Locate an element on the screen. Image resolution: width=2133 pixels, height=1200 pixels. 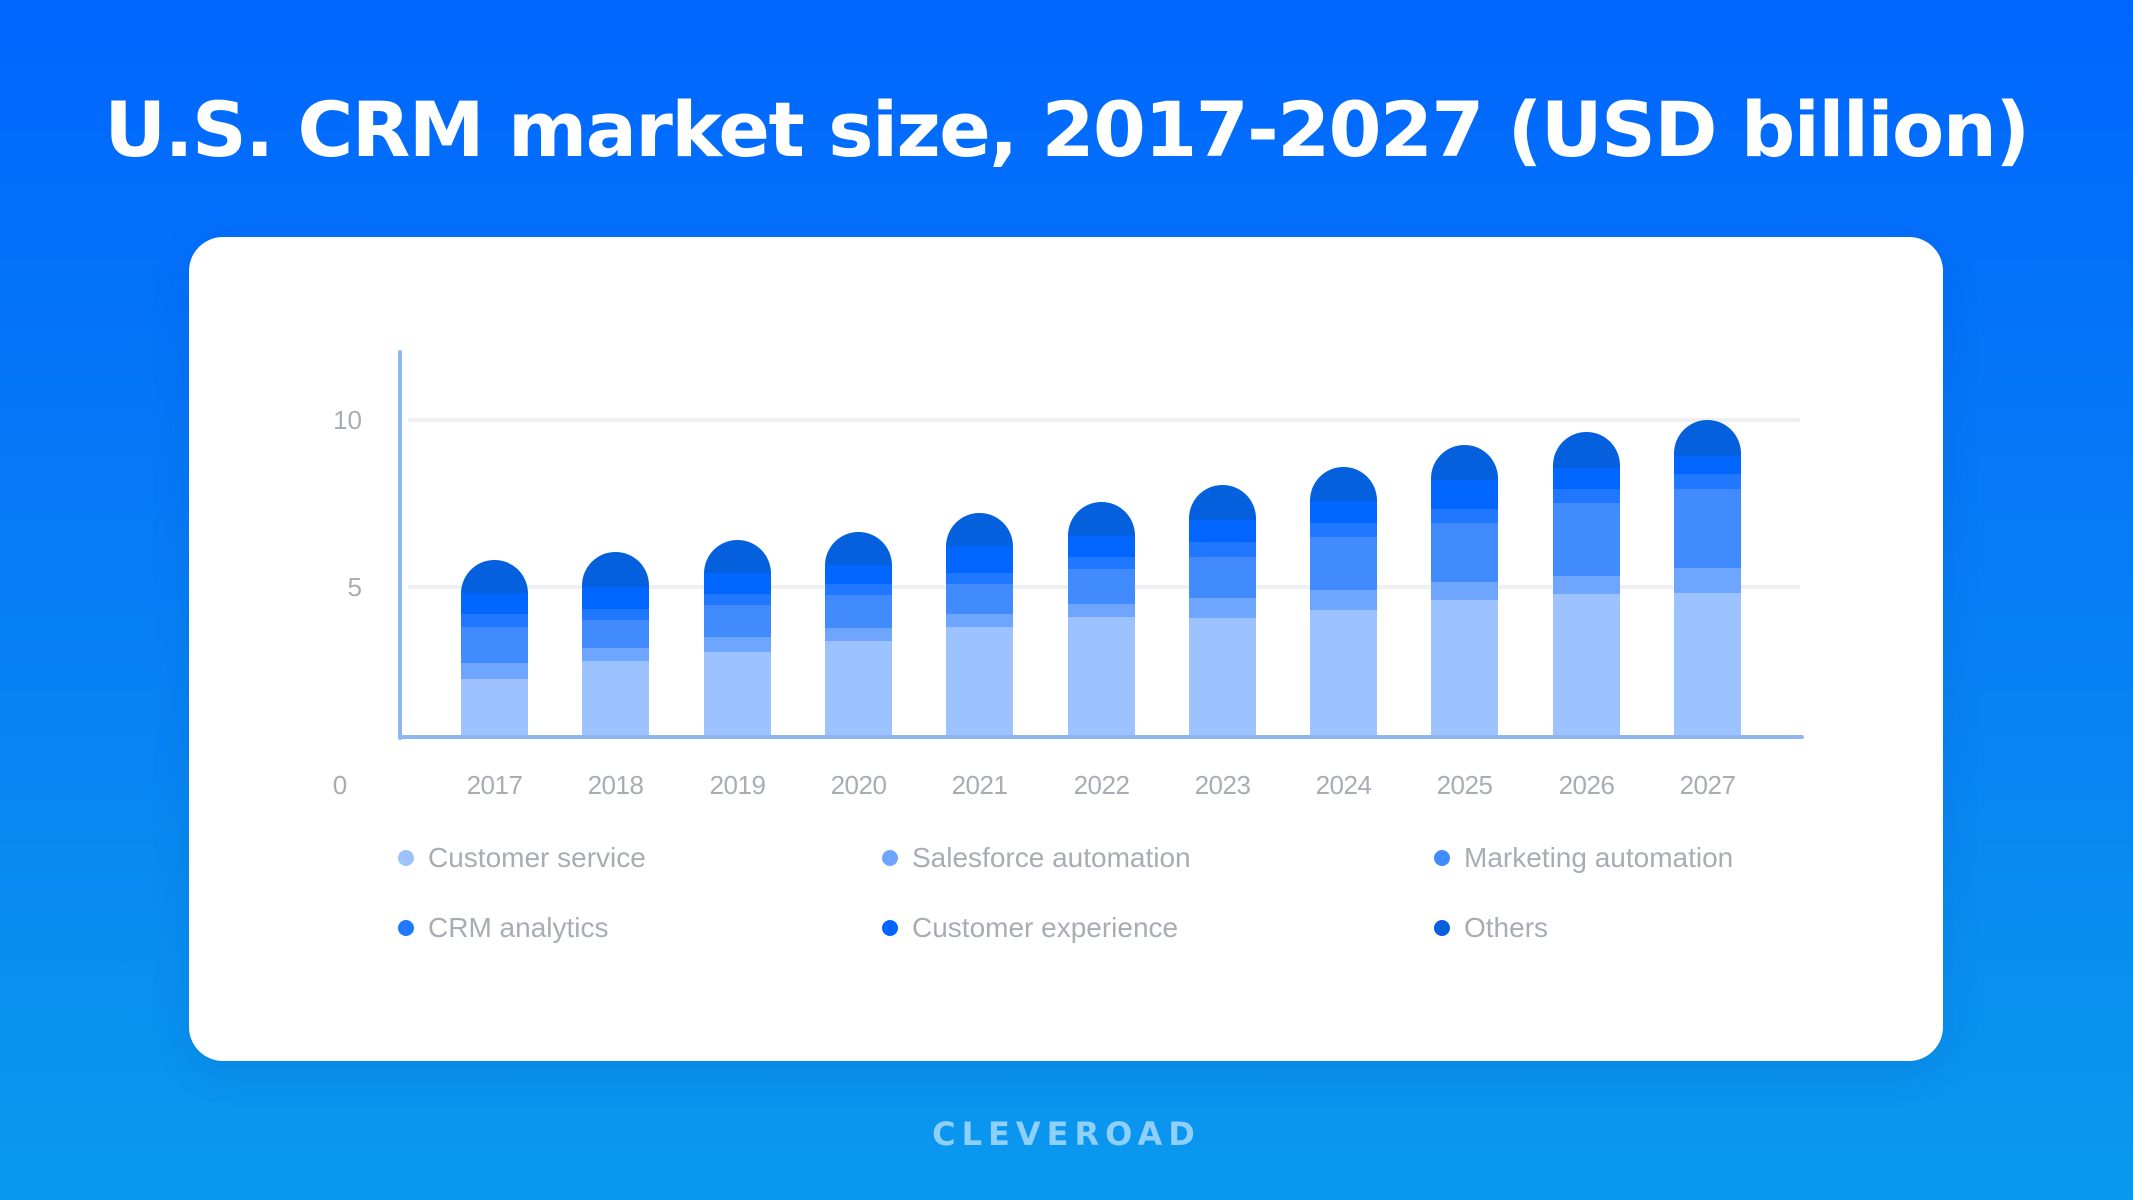
legend-label: Customer service is located at coordinates (537, 857).